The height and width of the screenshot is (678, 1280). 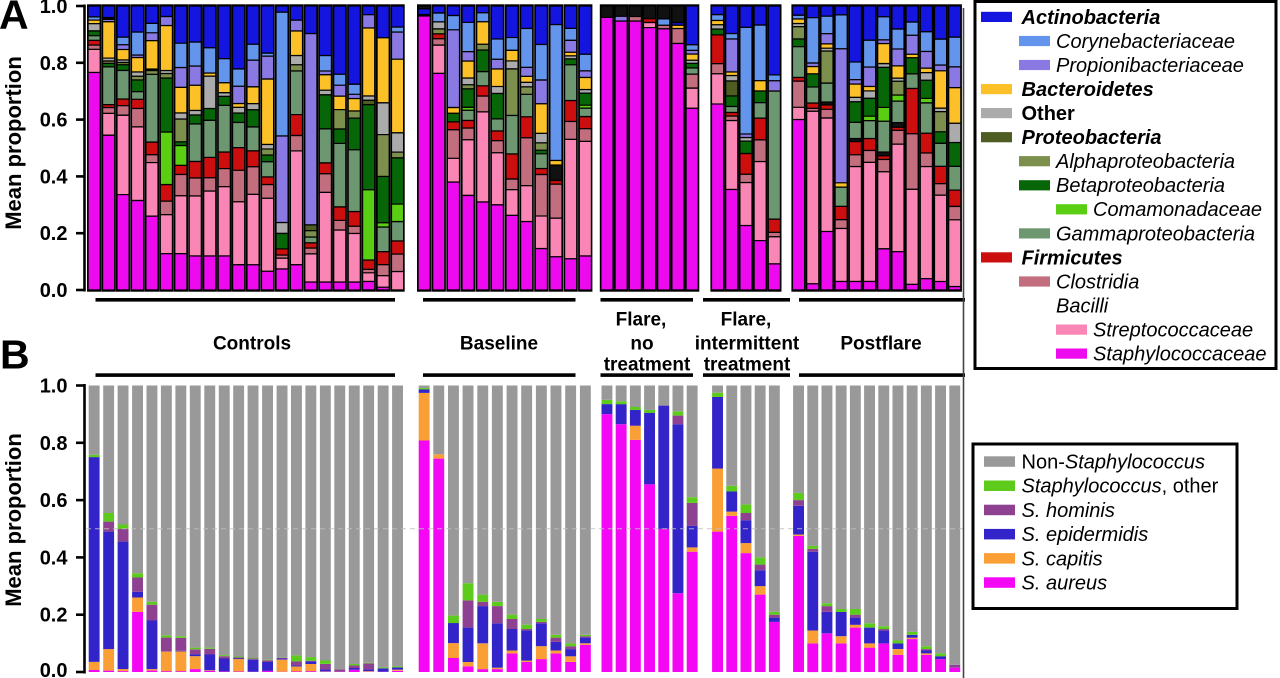 What do you see at coordinates (15, 355) in the screenshot?
I see `svg-text: B` at bounding box center [15, 355].